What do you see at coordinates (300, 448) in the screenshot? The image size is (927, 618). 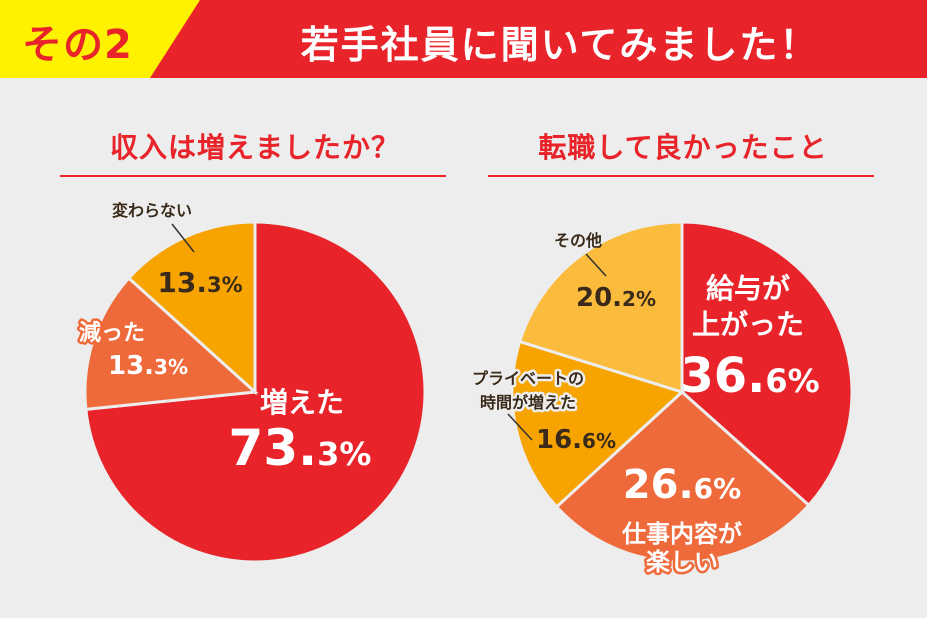 I see `pie-1-value-1: 73.3%` at bounding box center [300, 448].